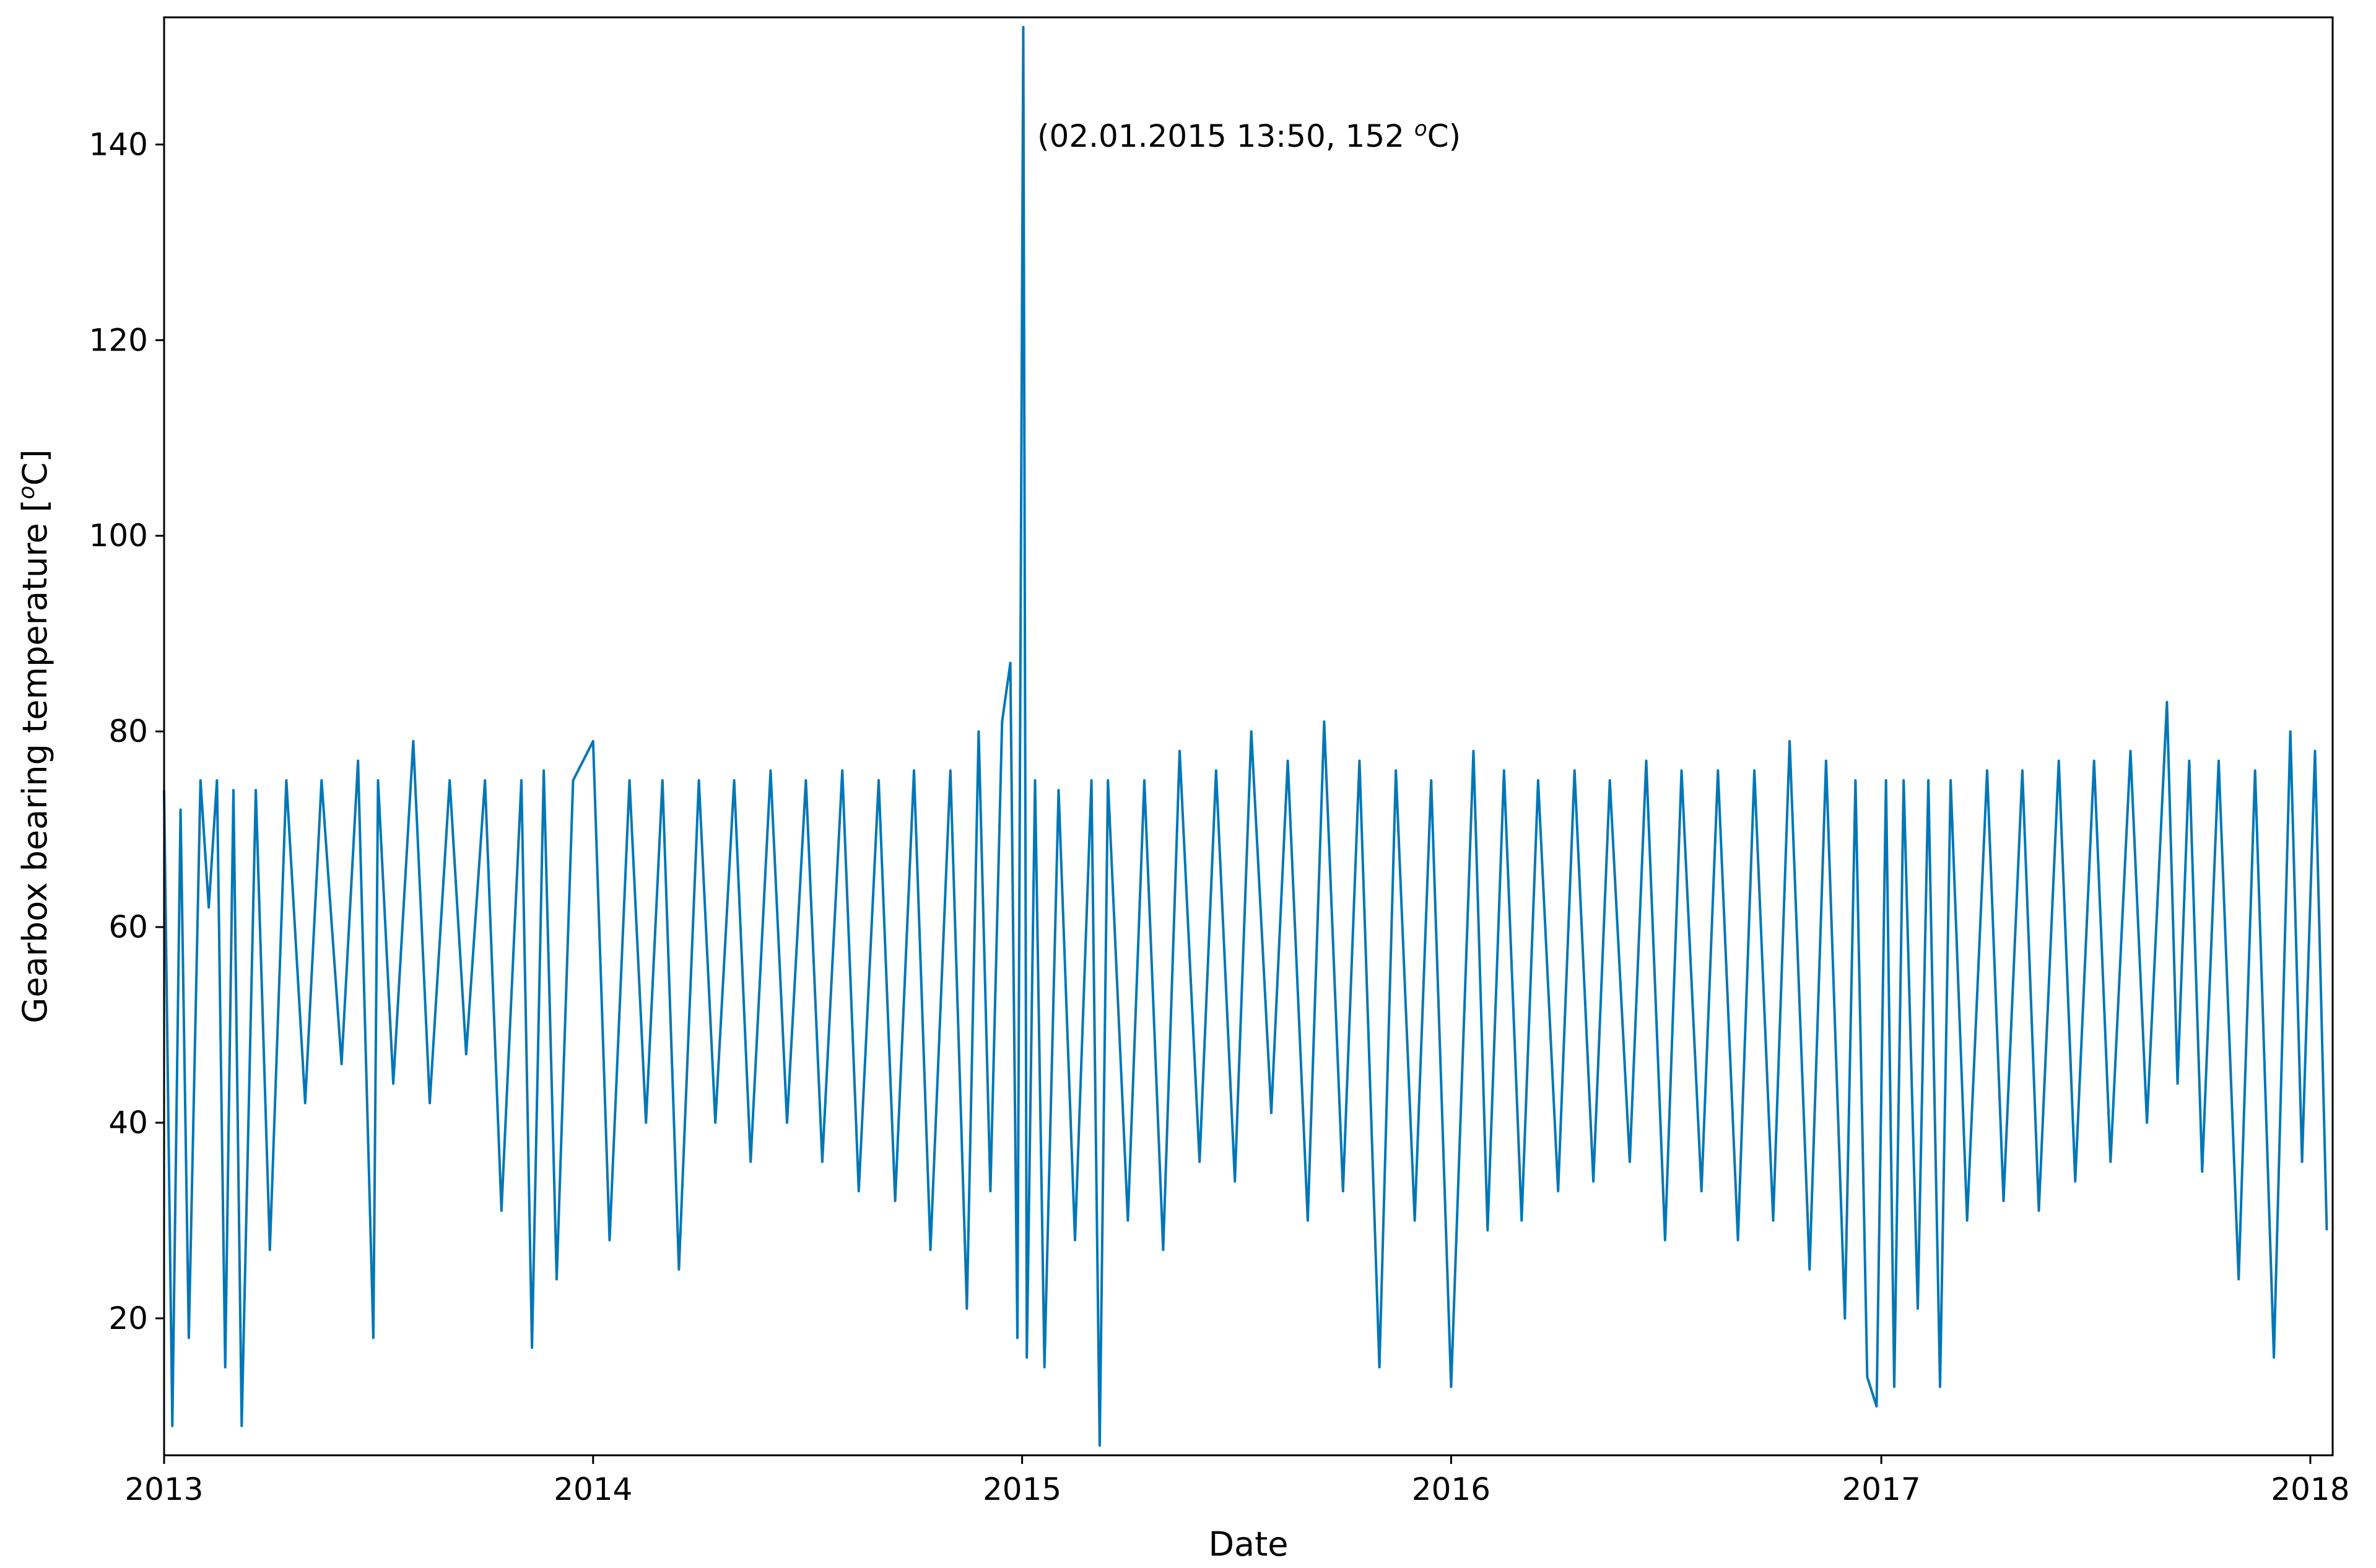 The height and width of the screenshot is (1568, 2376). What do you see at coordinates (1420, 129) in the screenshot?
I see `peak-annotation-sup: o` at bounding box center [1420, 129].